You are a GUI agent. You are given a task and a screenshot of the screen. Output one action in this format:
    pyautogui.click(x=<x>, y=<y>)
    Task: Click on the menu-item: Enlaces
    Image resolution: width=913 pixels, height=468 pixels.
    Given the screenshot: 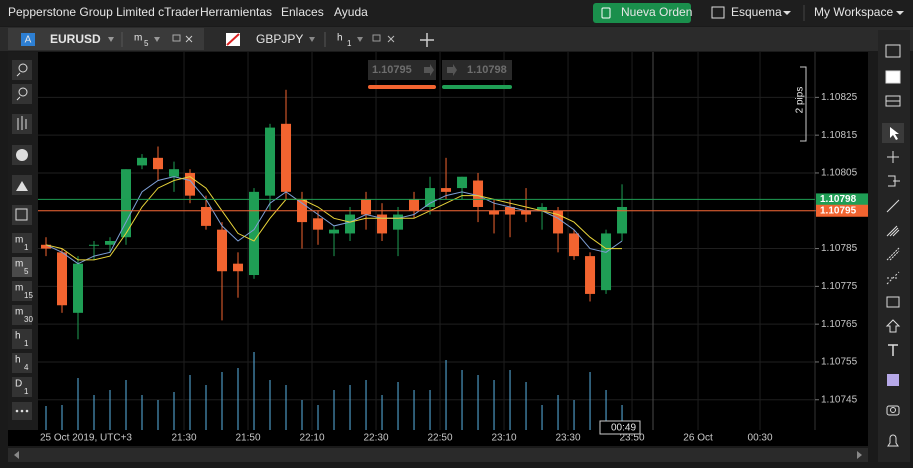 What is the action you would take?
    pyautogui.click(x=302, y=12)
    